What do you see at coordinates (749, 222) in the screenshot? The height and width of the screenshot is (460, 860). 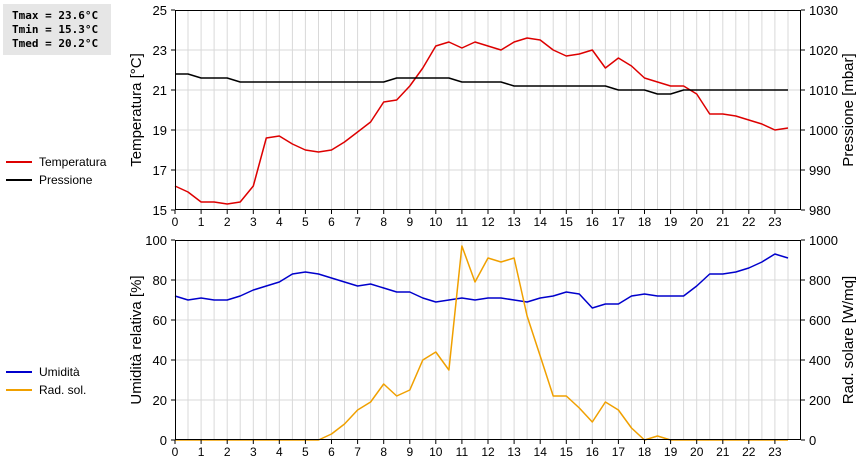 I see `x-tick-label-top: 22` at bounding box center [749, 222].